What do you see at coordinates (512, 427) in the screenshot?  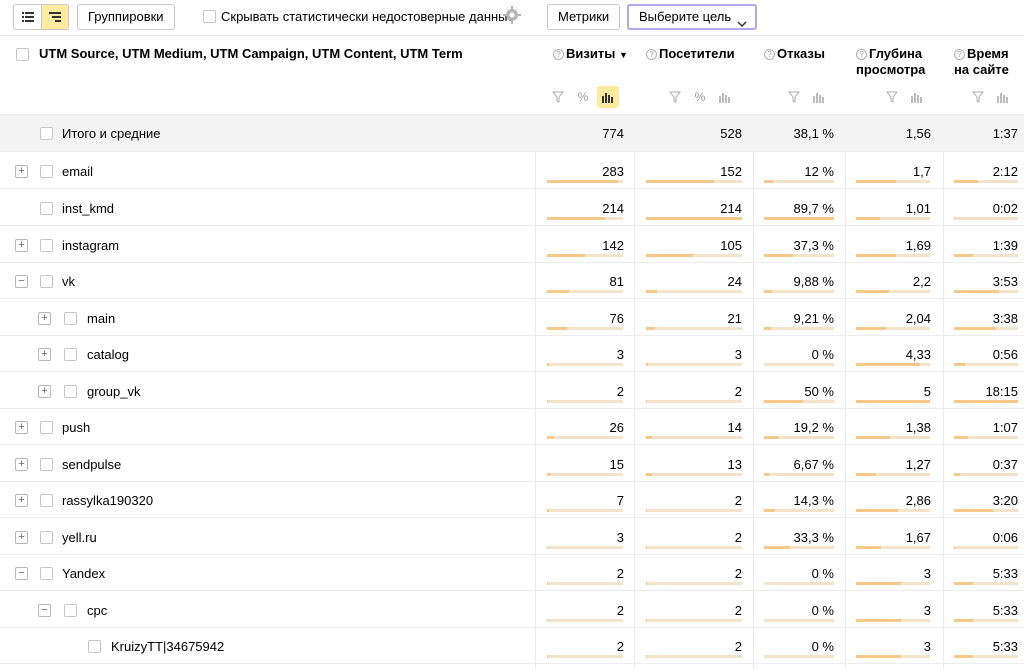 I see `table-row: + push 26 14 19,2 % 1,38 1:07` at bounding box center [512, 427].